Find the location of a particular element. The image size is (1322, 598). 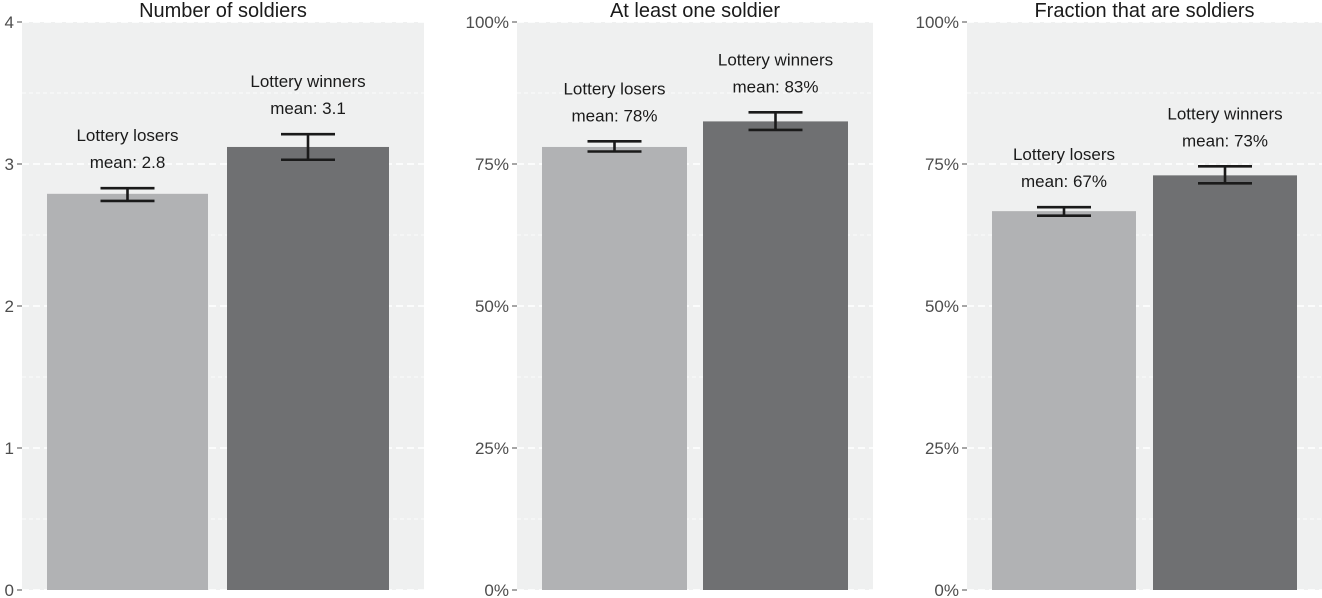

chart-title: At least one soldier is located at coordinates (695, 11).